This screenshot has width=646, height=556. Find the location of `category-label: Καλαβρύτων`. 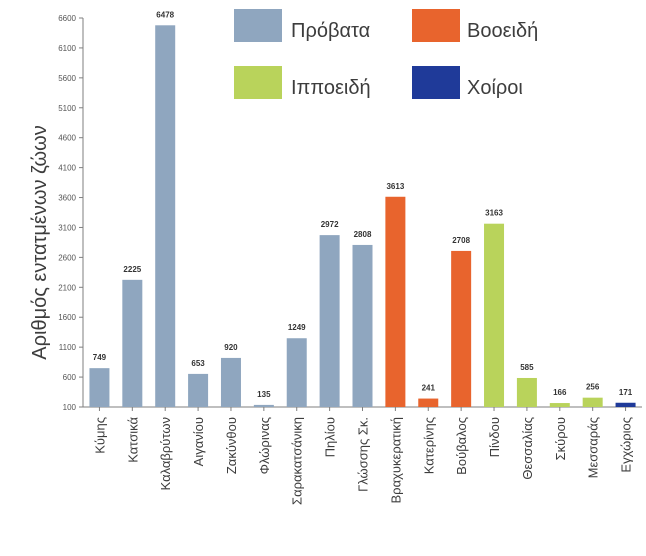

category-label: Καλαβρύτων is located at coordinates (165, 453).